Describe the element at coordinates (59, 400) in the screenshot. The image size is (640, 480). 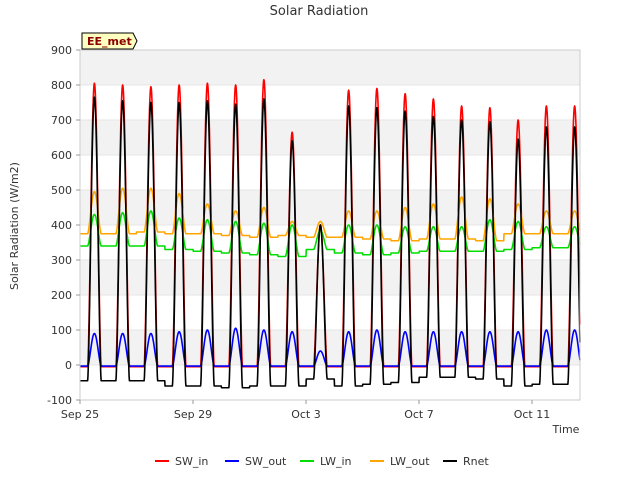
I see `y-tick-label: -100` at that location.